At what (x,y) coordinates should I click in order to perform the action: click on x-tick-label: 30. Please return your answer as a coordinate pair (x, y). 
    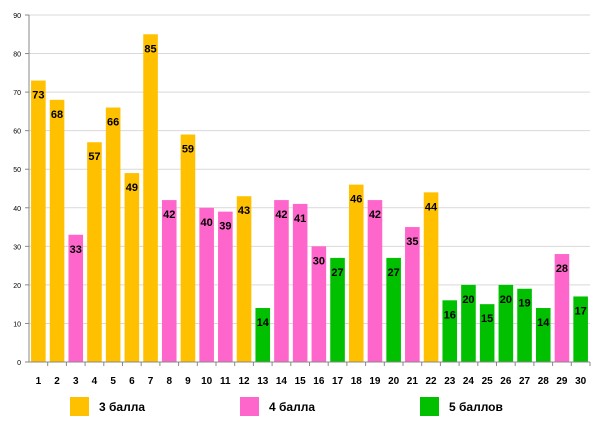
    Looking at the image, I should click on (581, 381).